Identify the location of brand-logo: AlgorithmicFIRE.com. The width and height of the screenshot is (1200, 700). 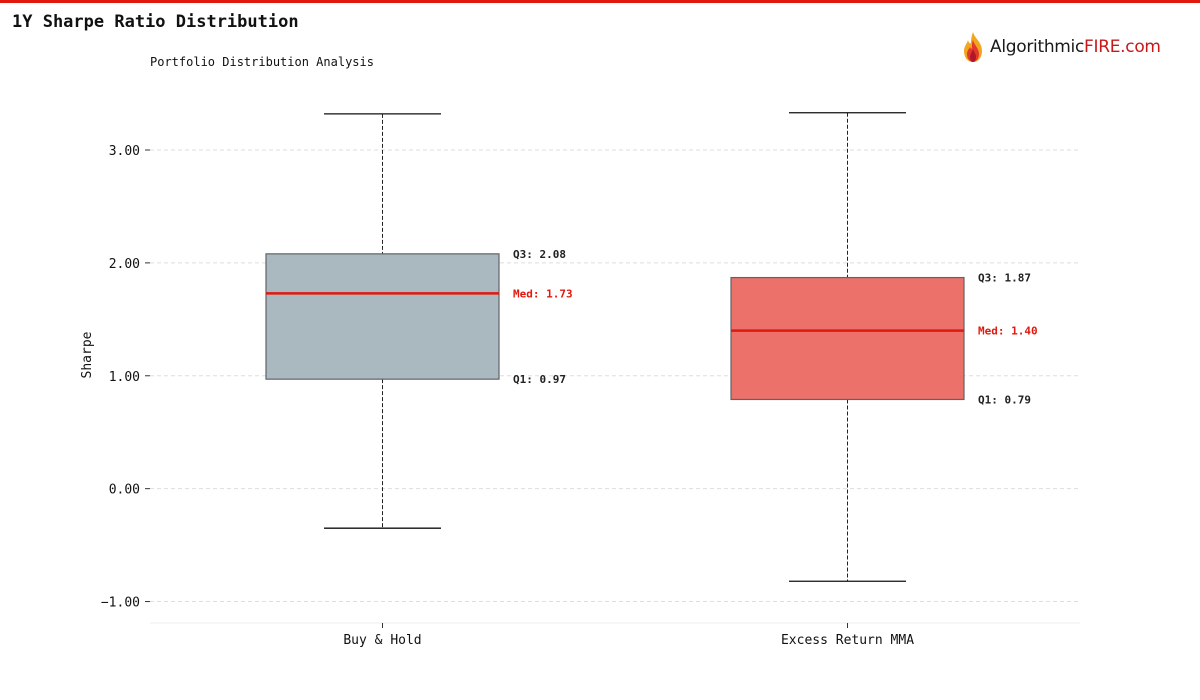
(1060, 47).